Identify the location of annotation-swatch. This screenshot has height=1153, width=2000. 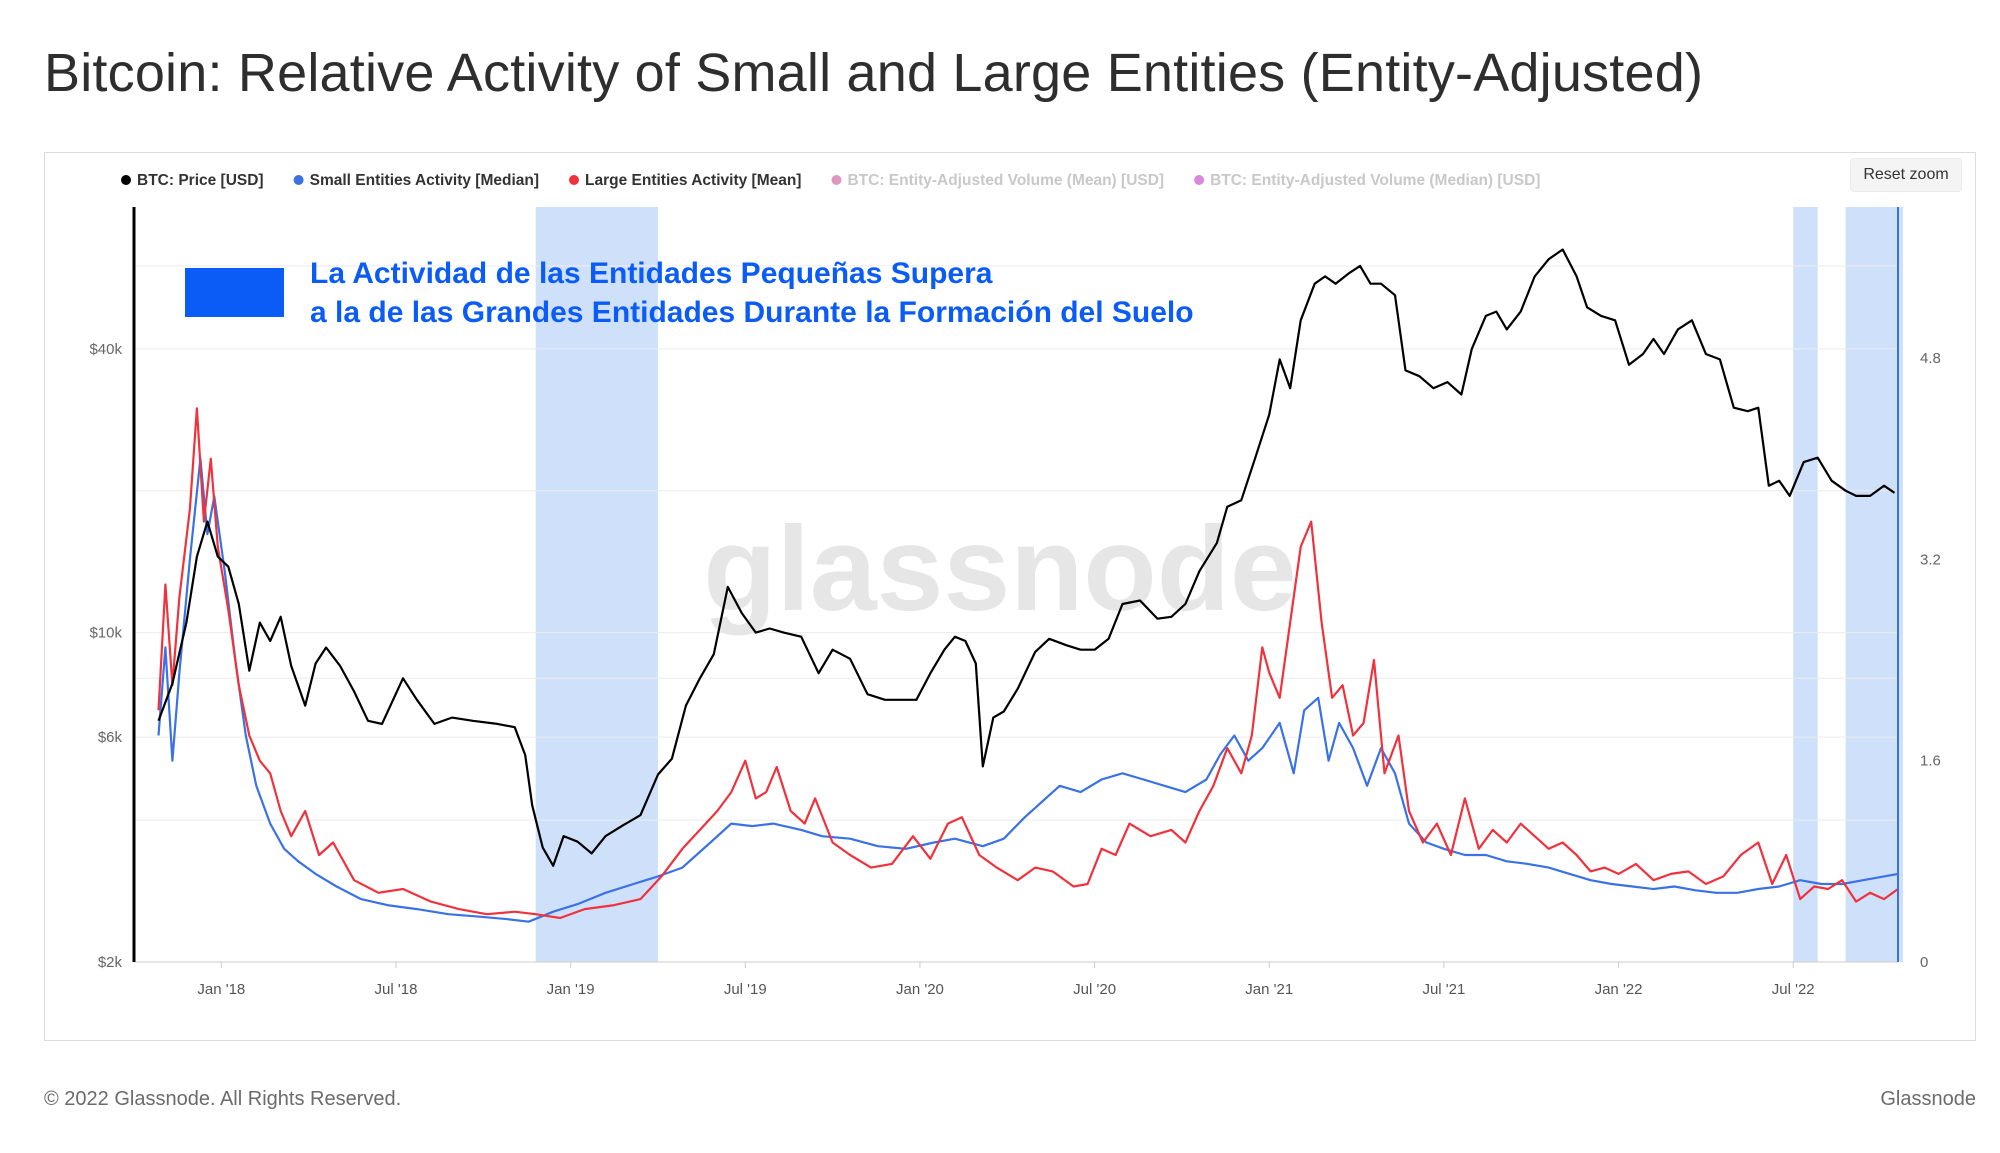
(234, 292).